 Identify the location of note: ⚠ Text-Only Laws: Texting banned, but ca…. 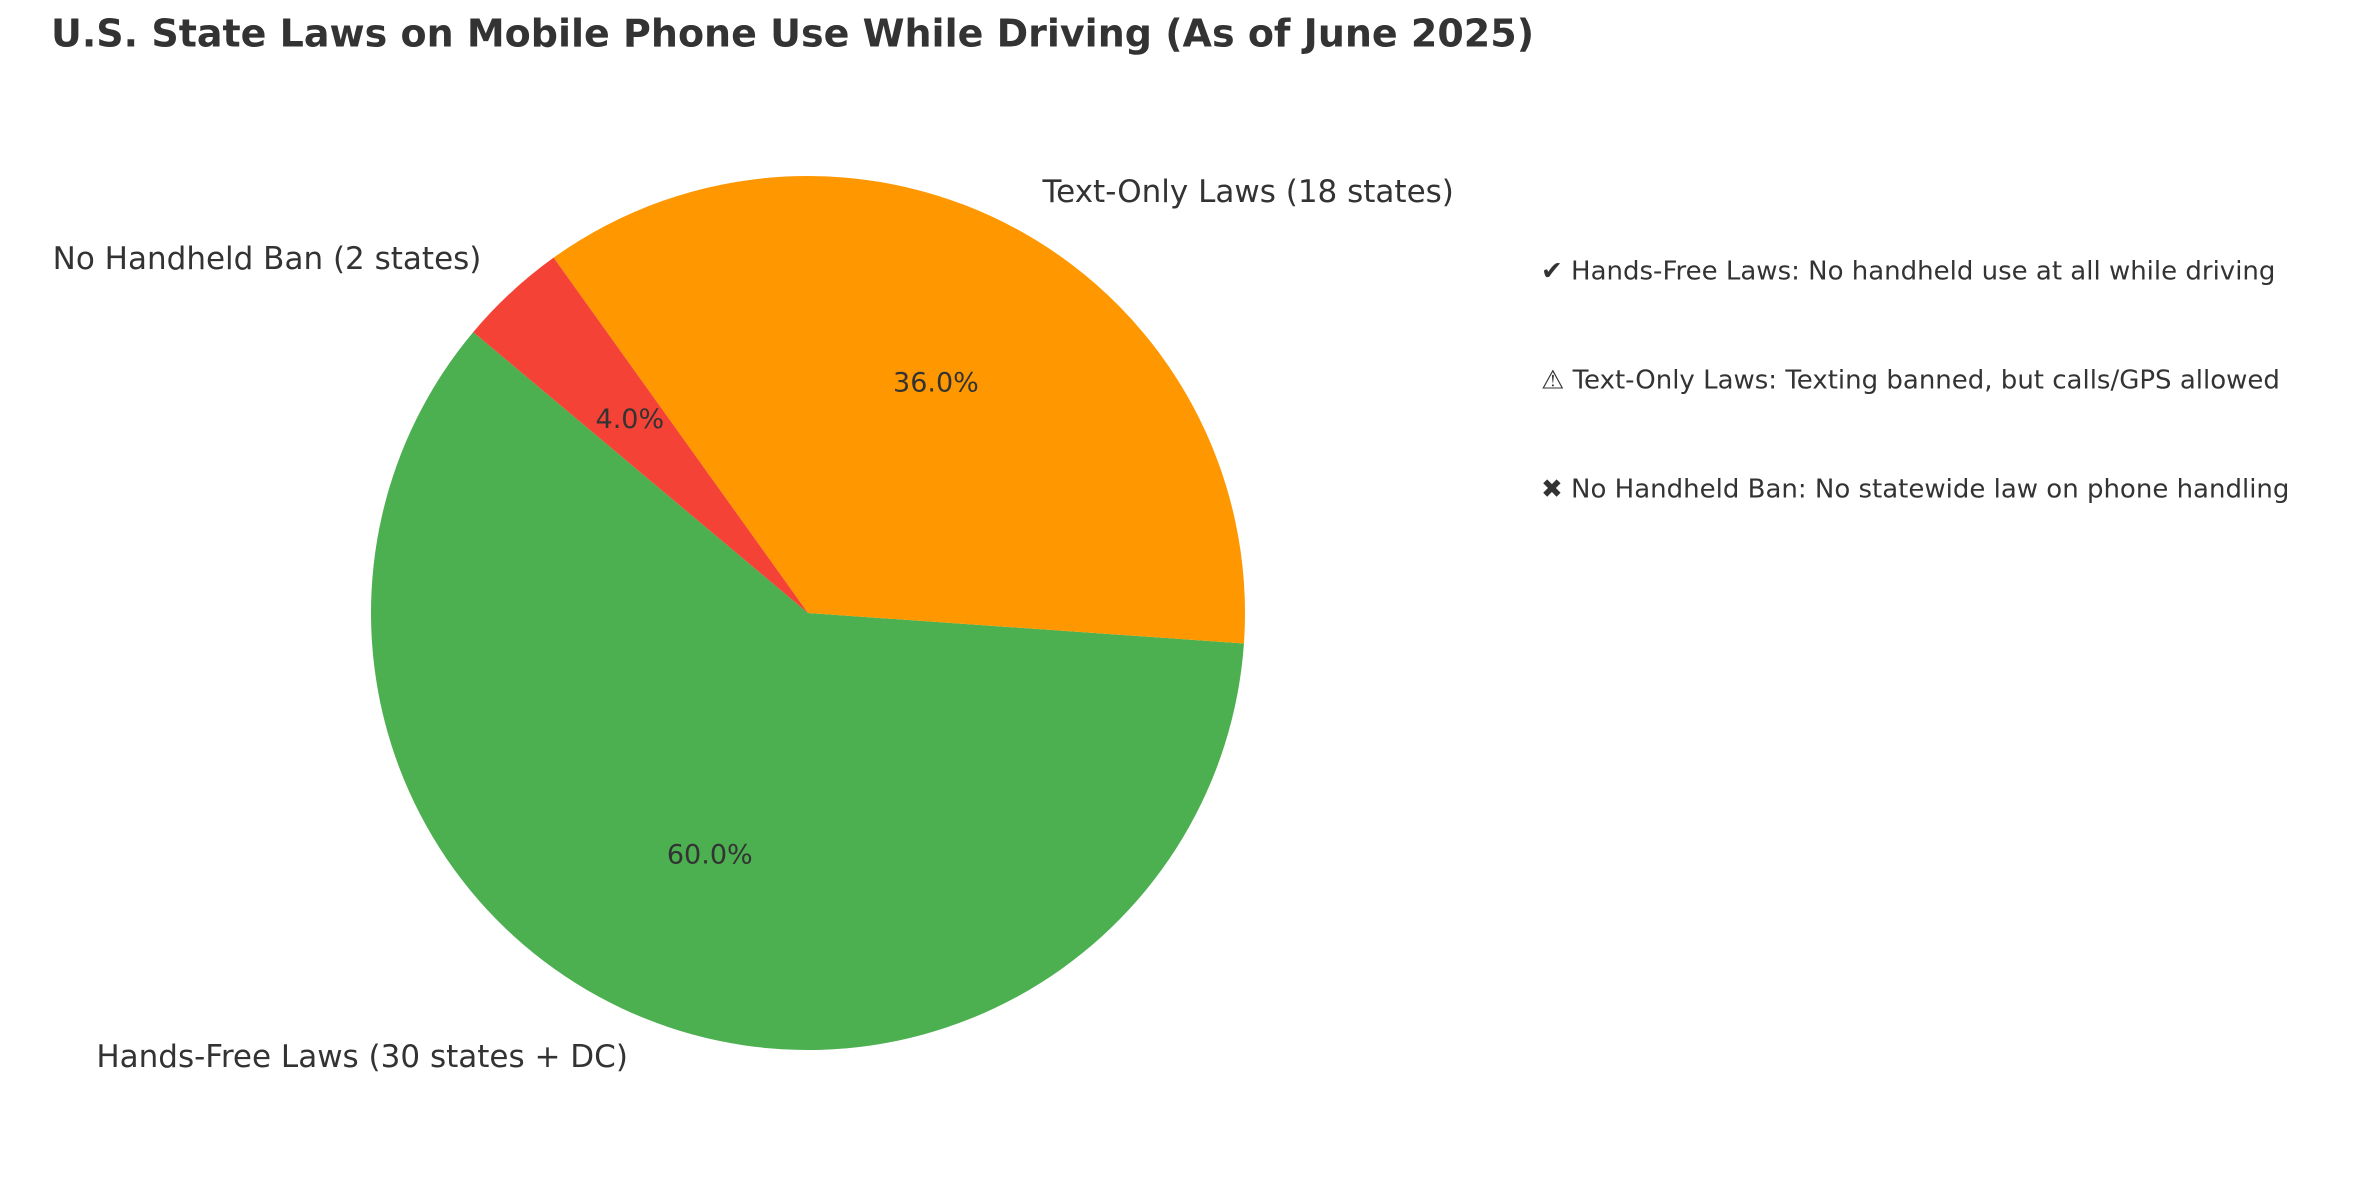
(1910, 381).